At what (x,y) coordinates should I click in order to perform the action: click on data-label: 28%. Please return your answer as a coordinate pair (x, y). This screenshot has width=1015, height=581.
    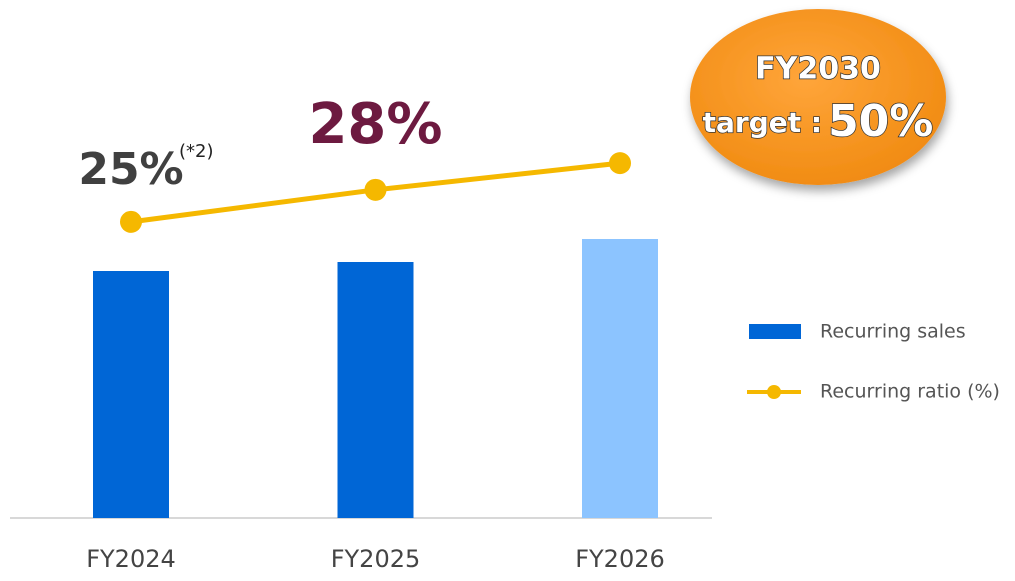
    Looking at the image, I should click on (375, 124).